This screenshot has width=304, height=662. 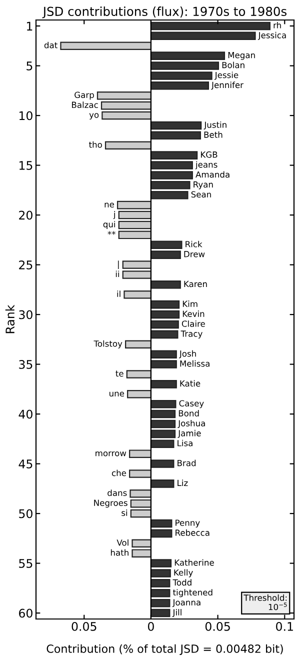 I want to click on x-tick-label: 0, so click(x=151, y=626).